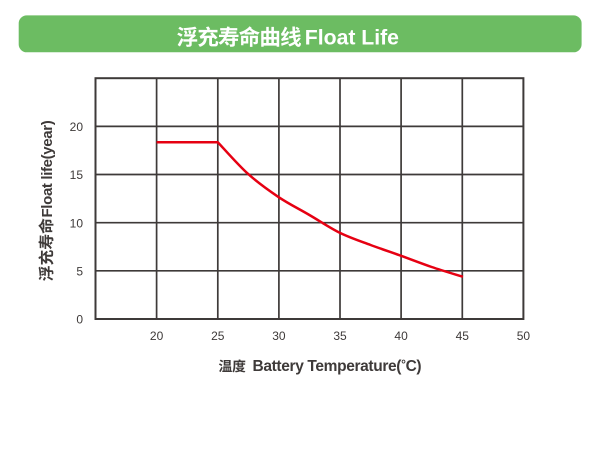 Image resolution: width=600 pixels, height=451 pixels. What do you see at coordinates (218, 336) in the screenshot?
I see `svg-text: 25` at bounding box center [218, 336].